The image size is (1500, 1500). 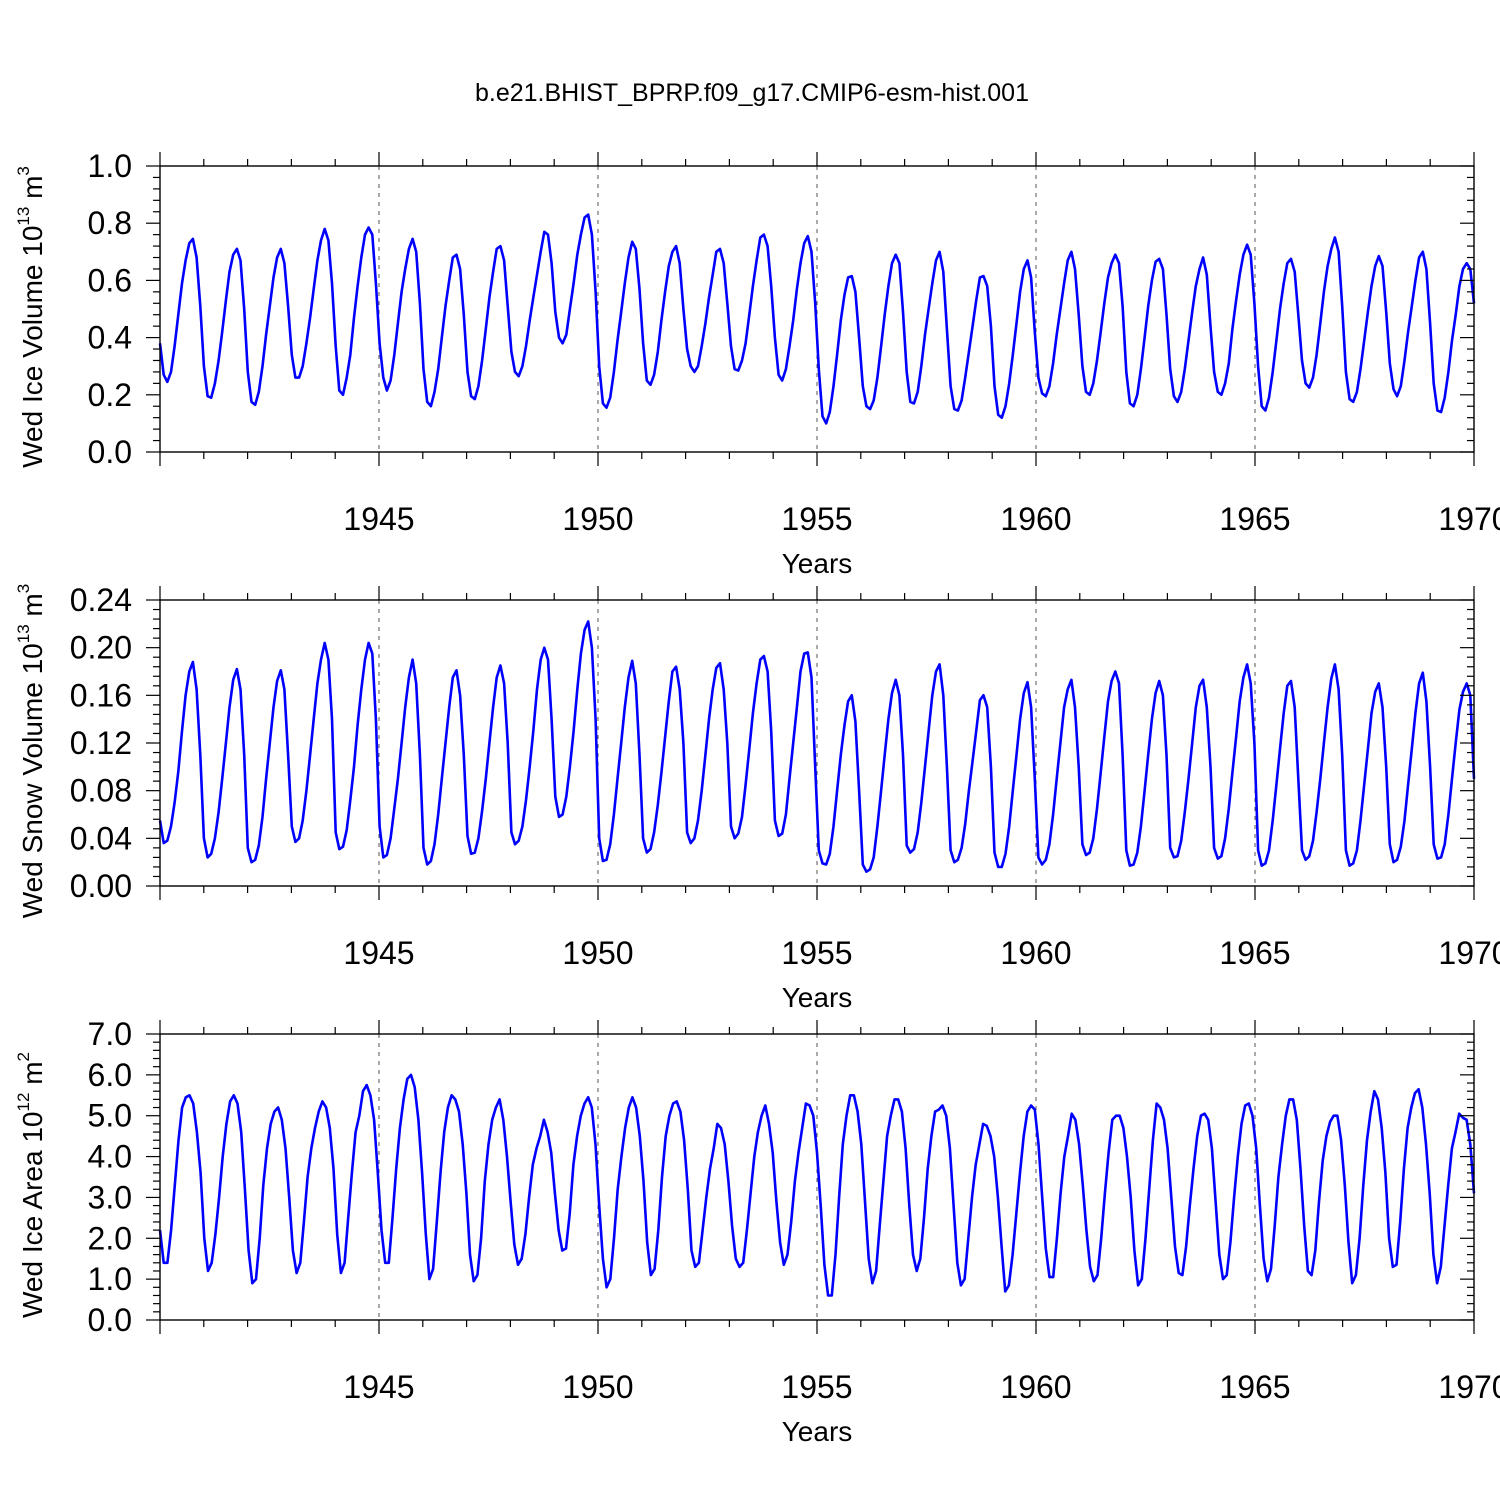 I want to click on y-tick-label: 0.2, so click(x=110, y=395).